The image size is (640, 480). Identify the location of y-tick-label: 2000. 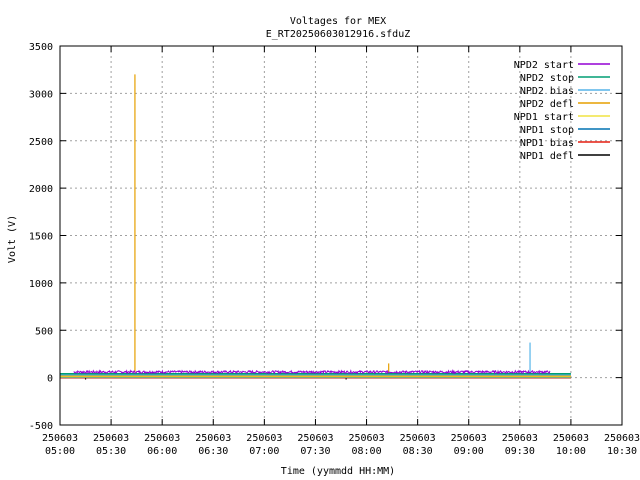
(41, 189).